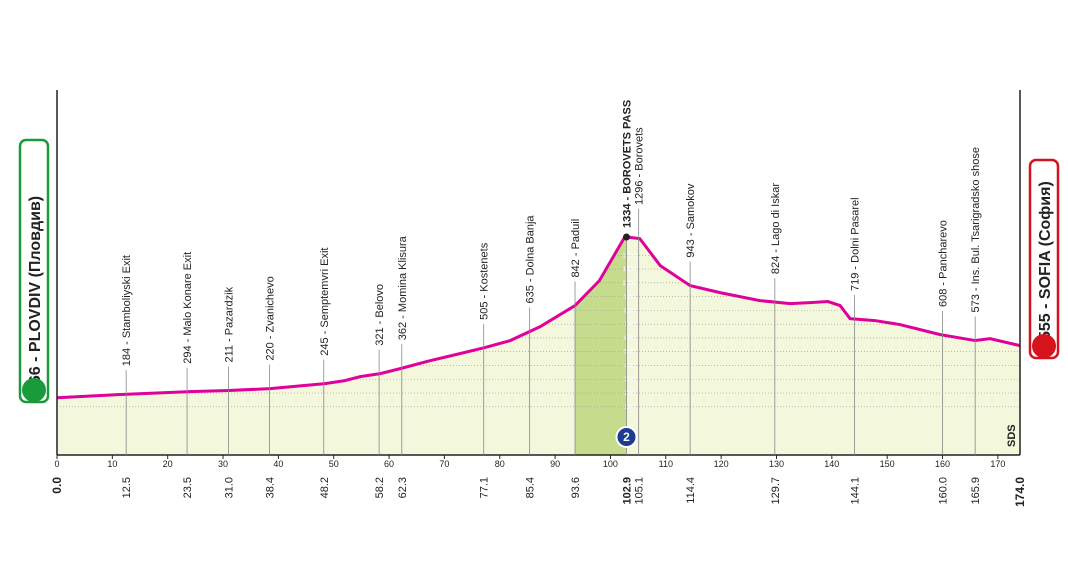 This screenshot has height=580, width=1068. I want to click on climb-scale-label: 800, so click(629, 310).